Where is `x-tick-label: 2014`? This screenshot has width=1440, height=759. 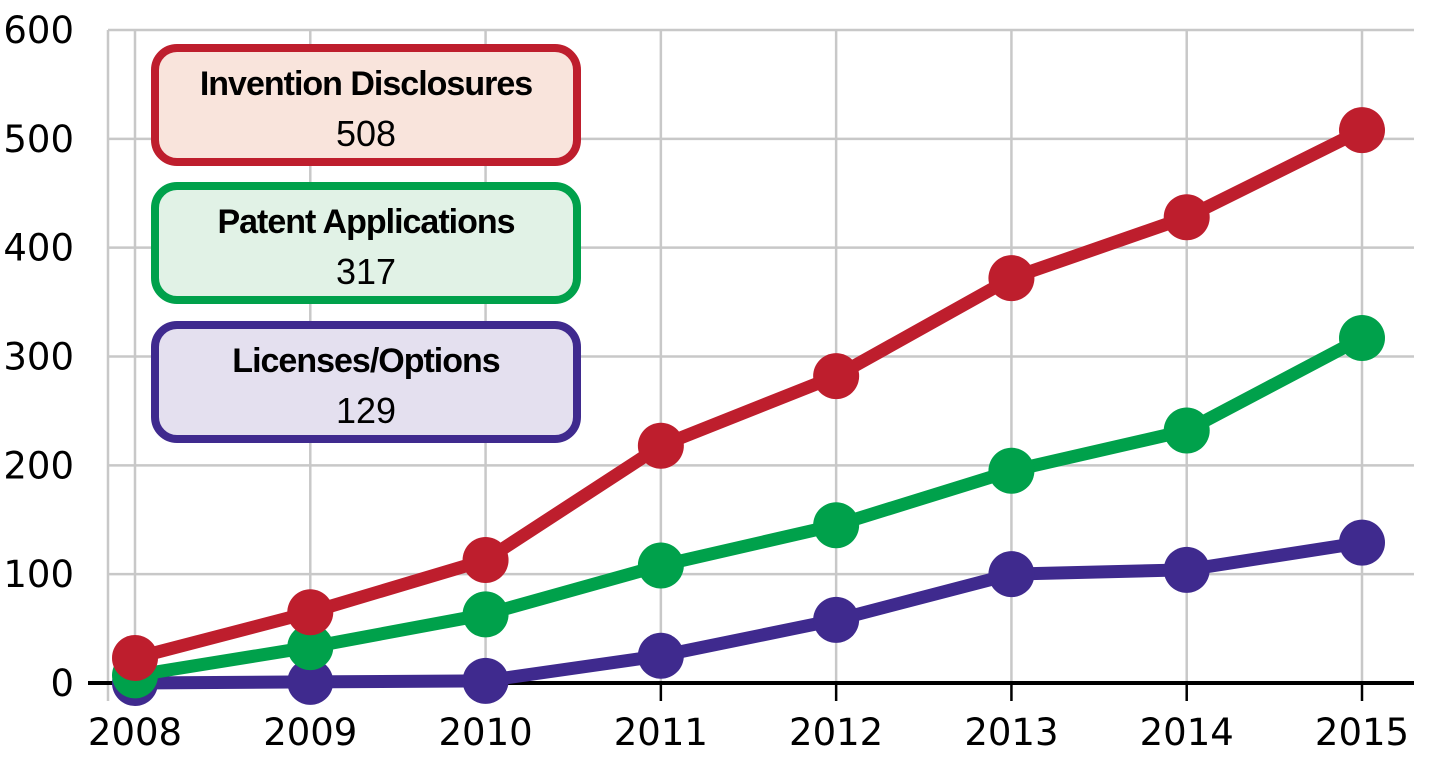
x-tick-label: 2014 is located at coordinates (1187, 732).